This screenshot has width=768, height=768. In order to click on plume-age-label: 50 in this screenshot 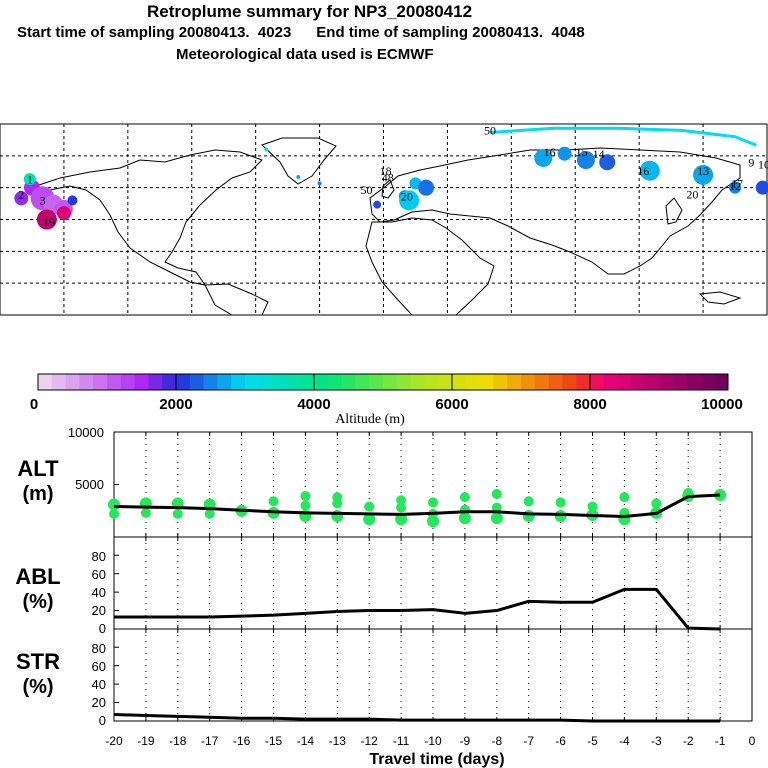, I will do `click(366, 190)`.